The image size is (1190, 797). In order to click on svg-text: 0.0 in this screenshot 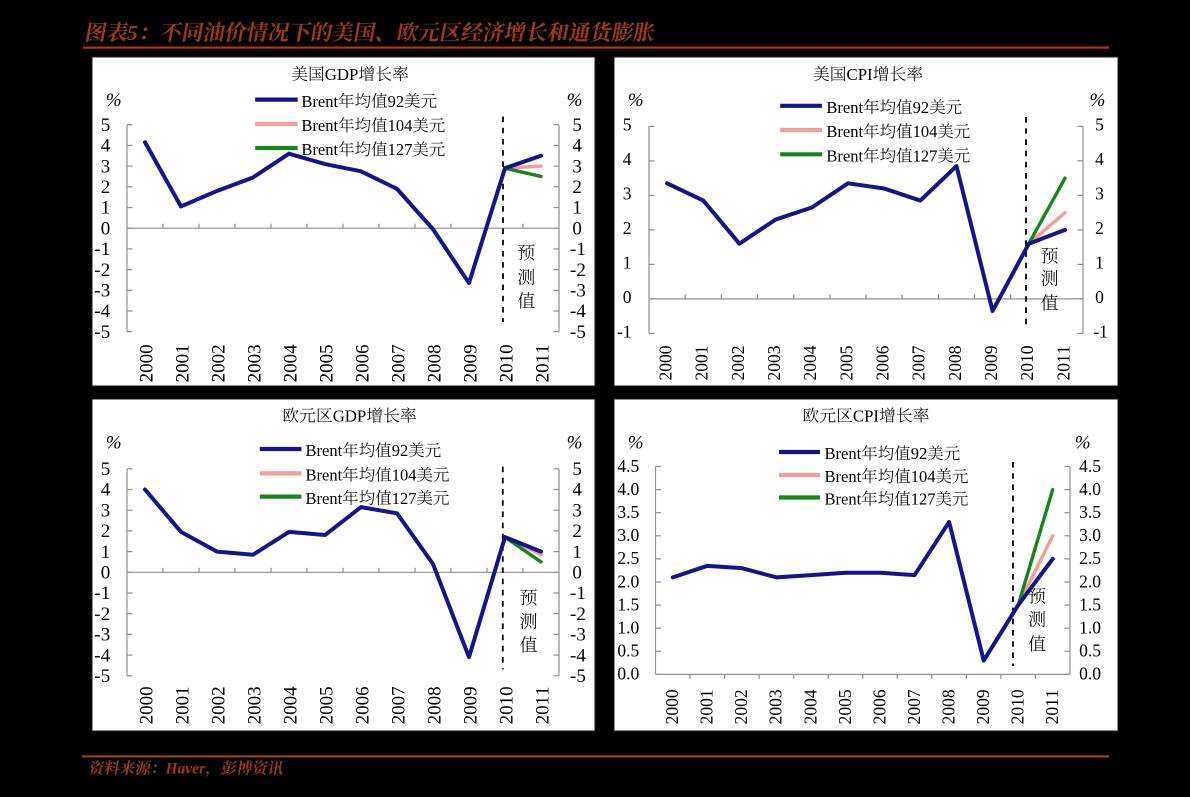, I will do `click(1090, 674)`.